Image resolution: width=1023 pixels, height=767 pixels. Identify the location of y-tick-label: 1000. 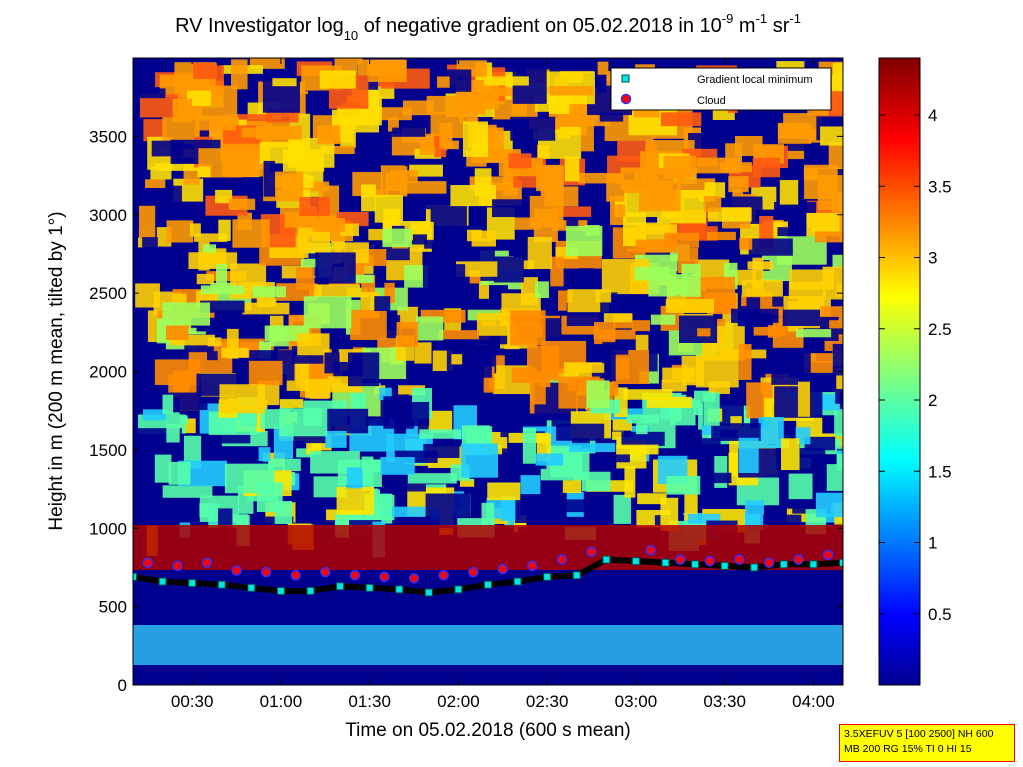
(108, 528).